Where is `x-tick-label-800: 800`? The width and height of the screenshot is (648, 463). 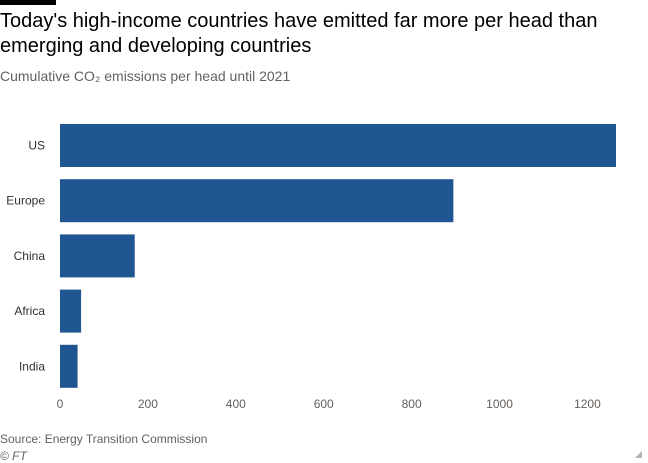
x-tick-label-800: 800 is located at coordinates (412, 404).